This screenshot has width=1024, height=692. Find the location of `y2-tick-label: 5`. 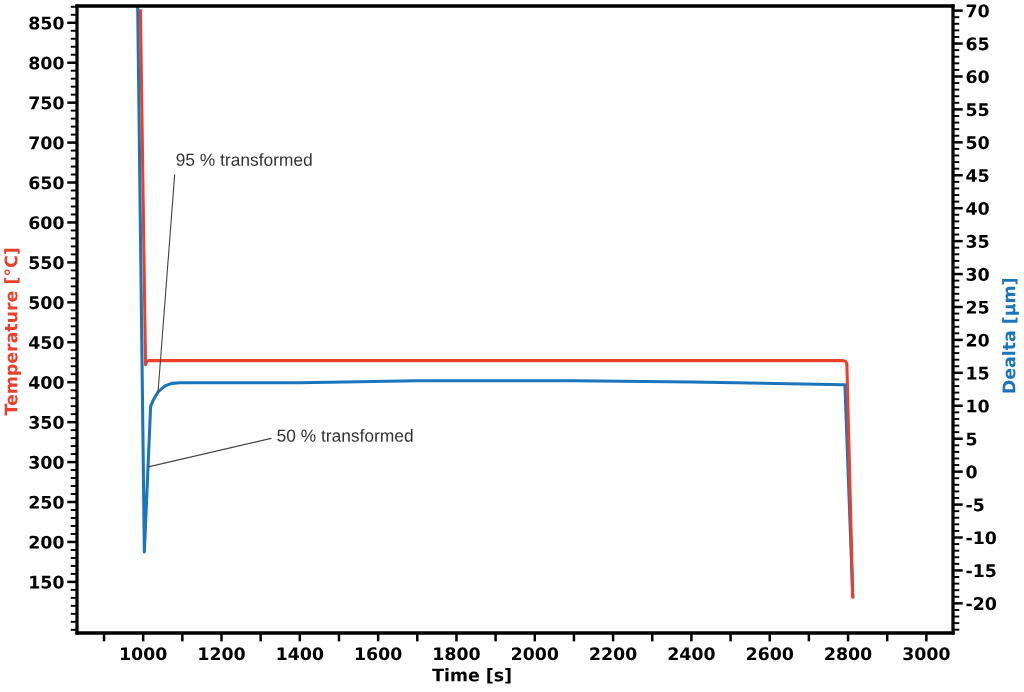

y2-tick-label: 5 is located at coordinates (971, 439).